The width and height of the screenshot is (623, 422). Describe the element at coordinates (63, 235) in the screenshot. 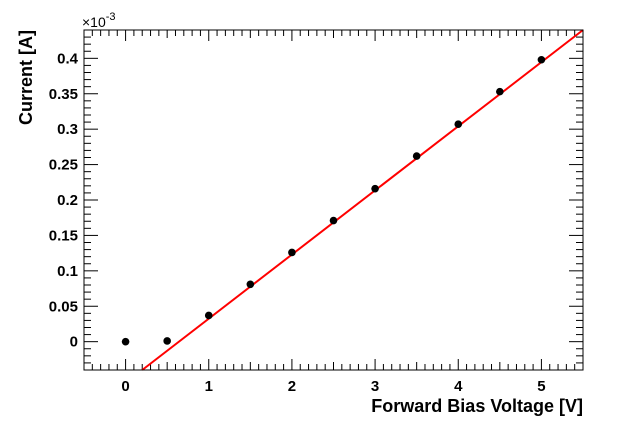

I see `y-tick-label: 0.15` at that location.